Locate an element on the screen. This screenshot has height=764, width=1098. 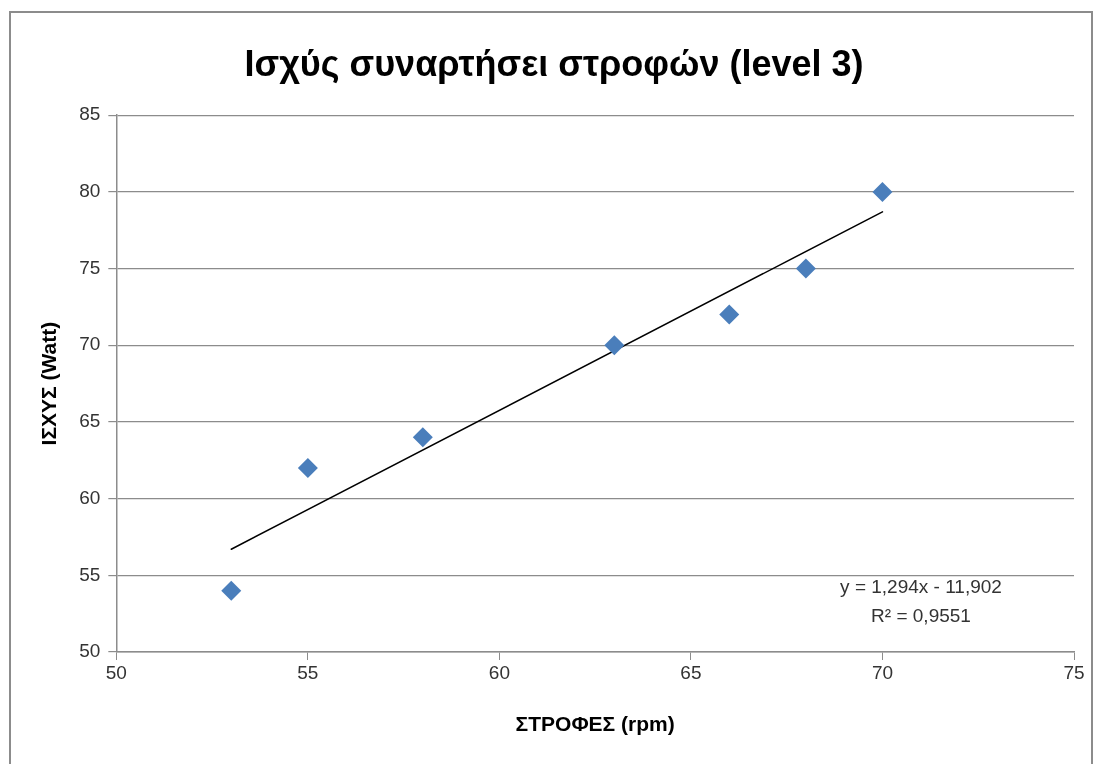
y-tick-label: 75 is located at coordinates (90, 267).